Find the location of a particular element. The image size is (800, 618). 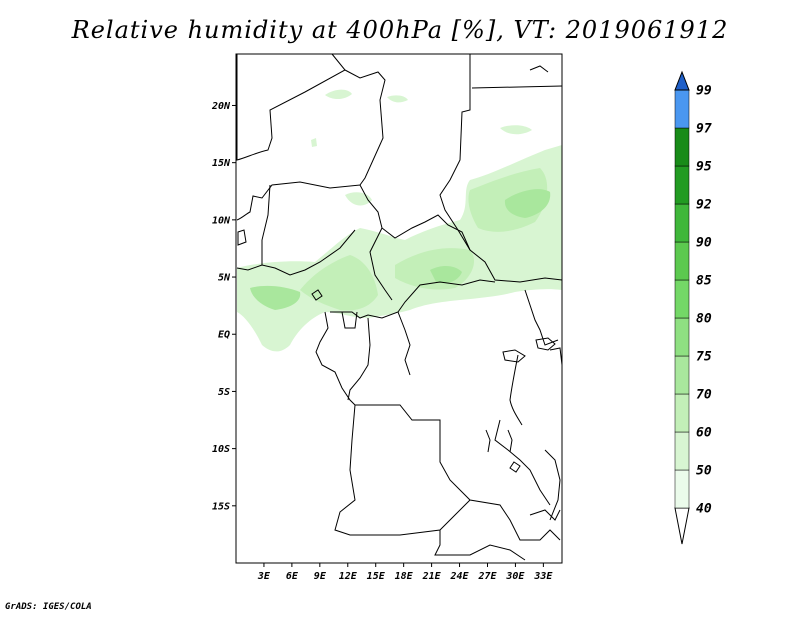

lon-tick-label: 3E is located at coordinates (264, 576).